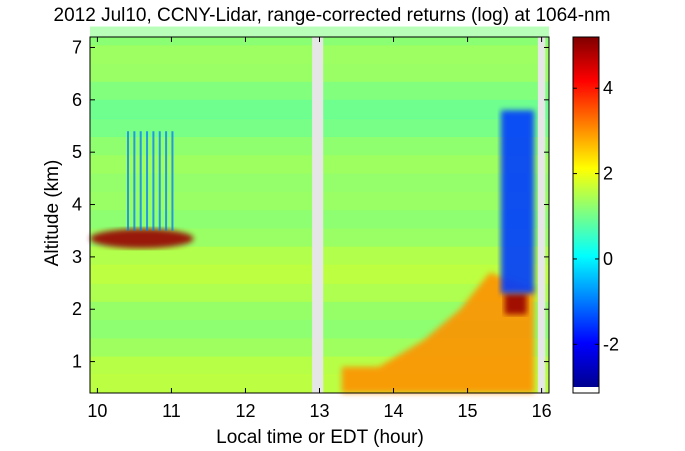 This screenshot has width=685, height=451. I want to click on y-axis-label: Altitude (km), so click(52, 213).